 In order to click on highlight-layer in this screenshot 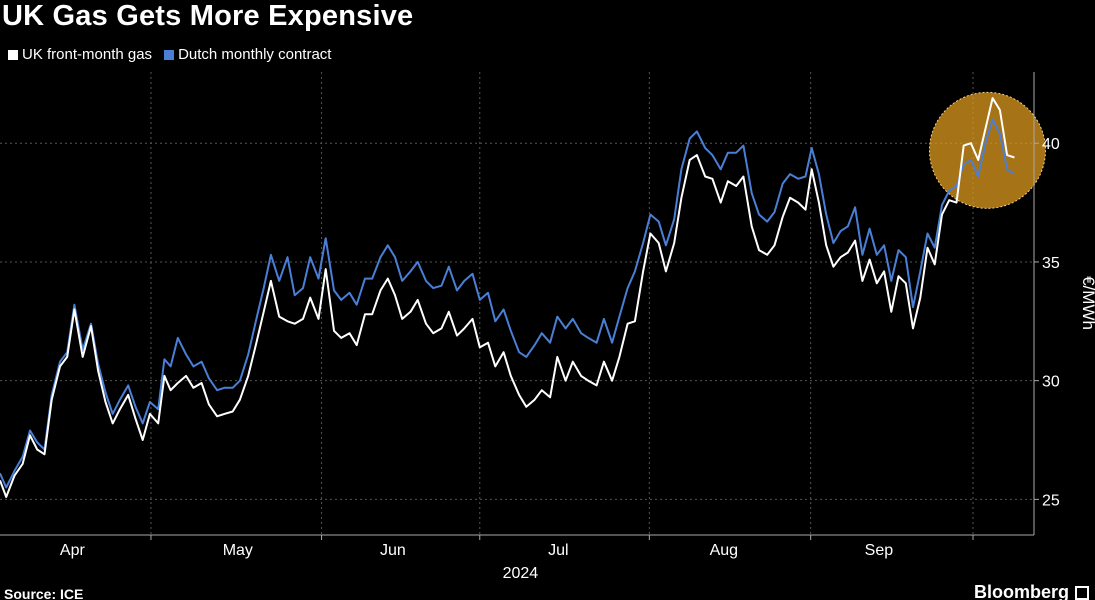, I will do `click(987, 150)`.